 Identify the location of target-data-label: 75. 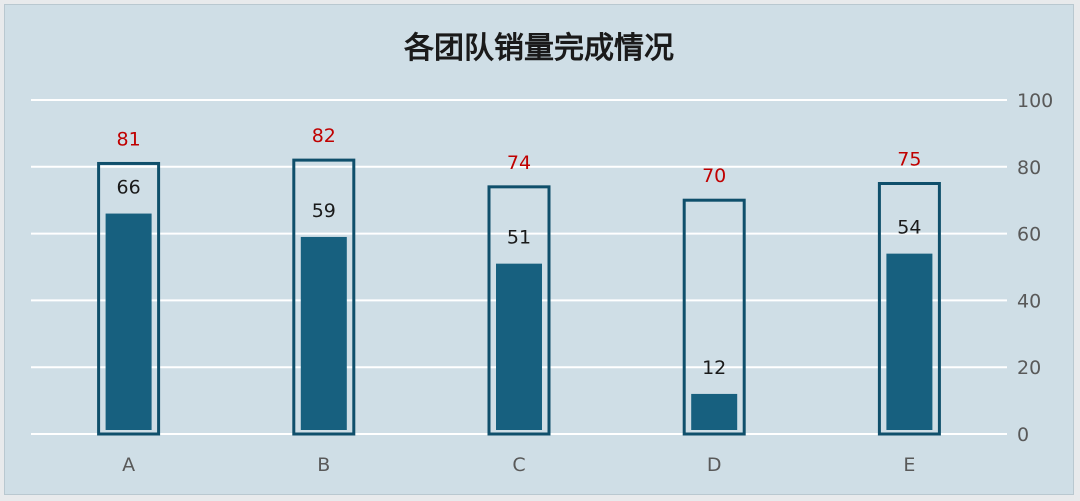
(909, 160).